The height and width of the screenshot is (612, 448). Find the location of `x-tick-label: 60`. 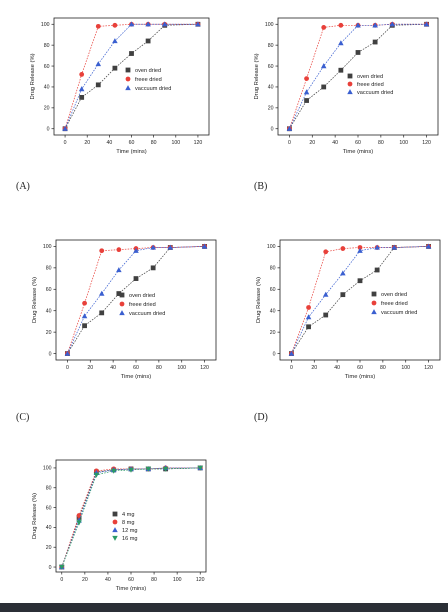

x-tick-label: 60 is located at coordinates (131, 580).